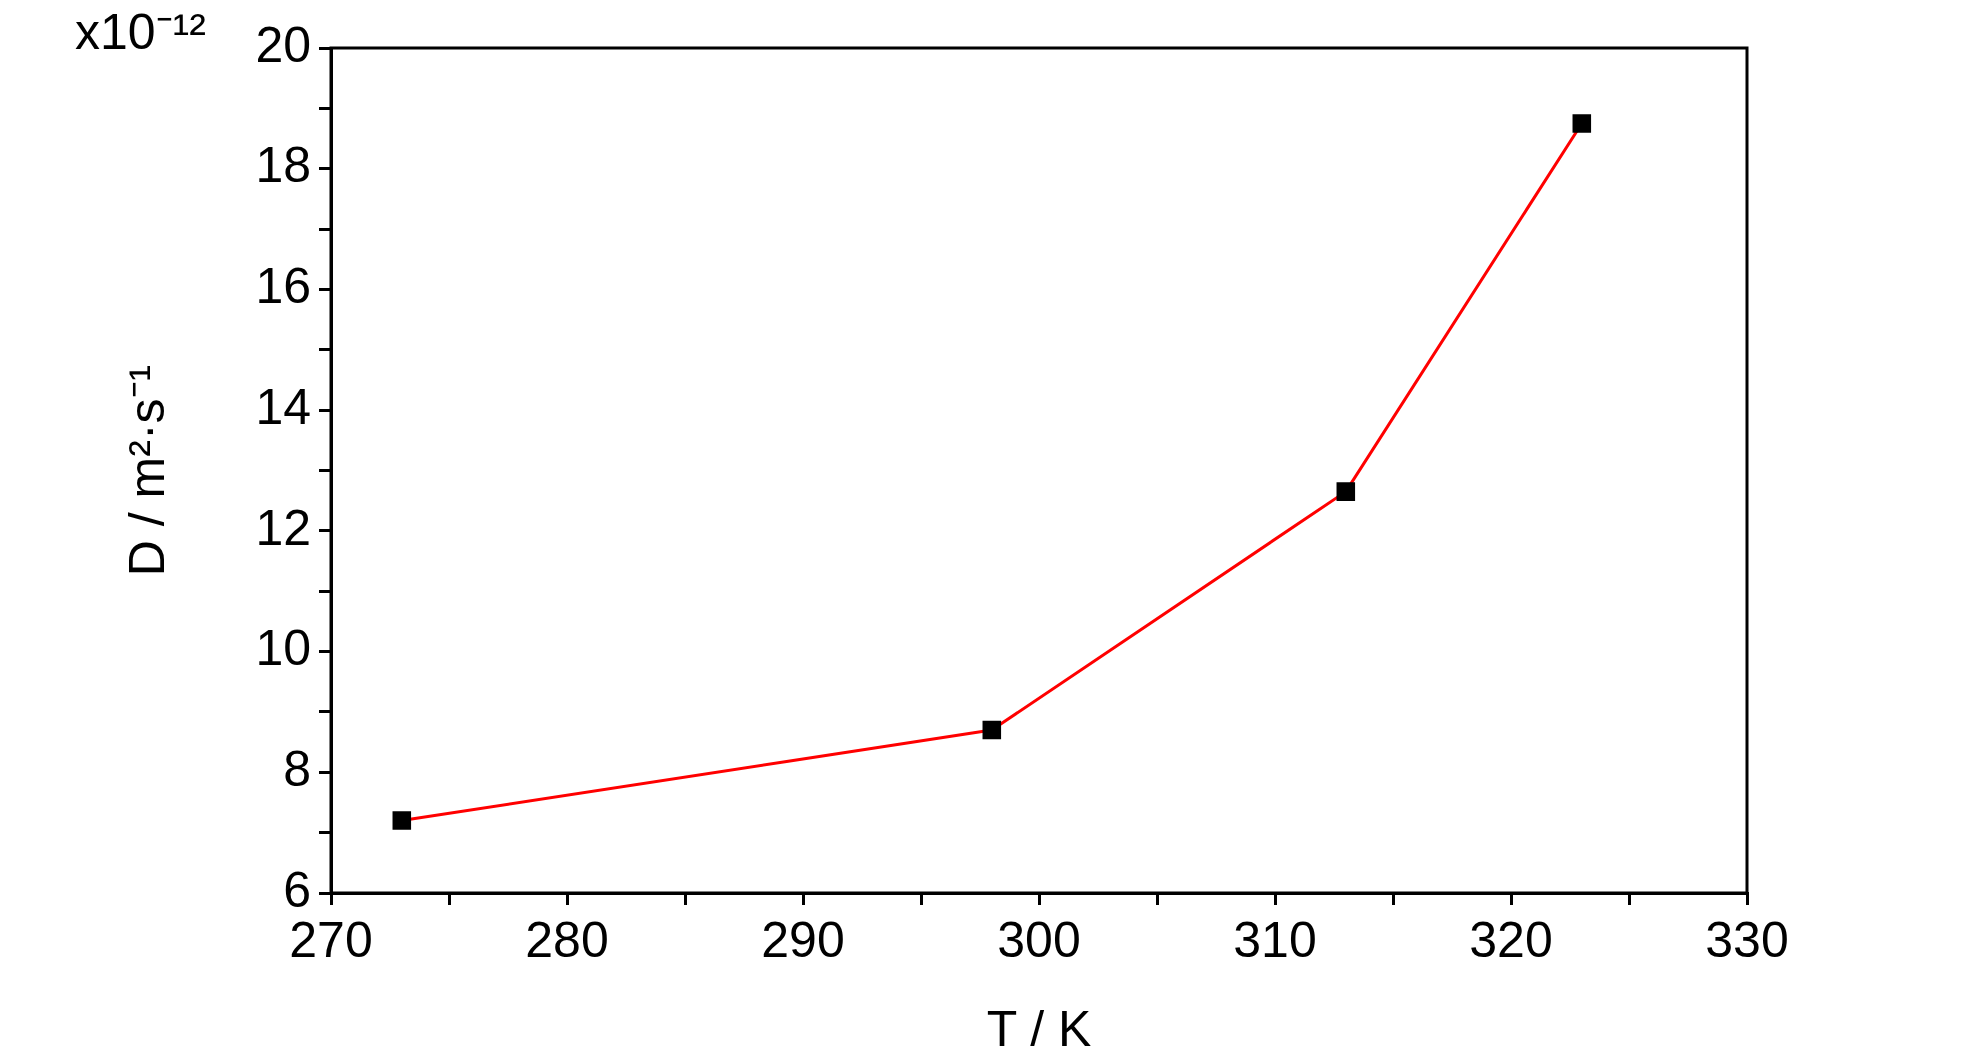 The height and width of the screenshot is (1062, 1984). Describe the element at coordinates (1039, 1028) in the screenshot. I see `x-axis-title: T / K` at that location.